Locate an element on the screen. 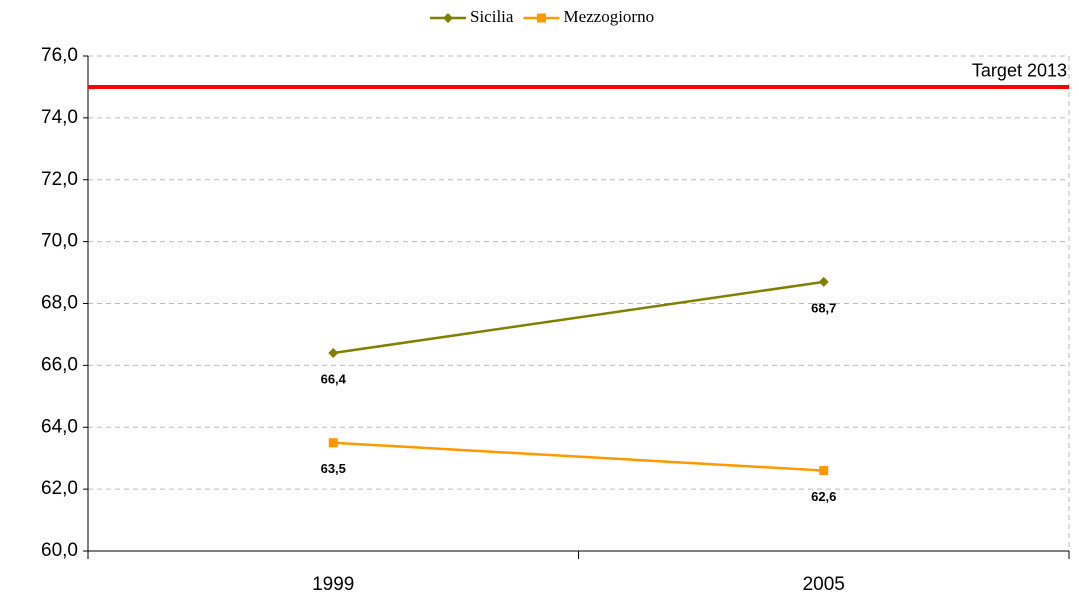 The image size is (1079, 598). y-tick-label: 70,0 is located at coordinates (59, 241).